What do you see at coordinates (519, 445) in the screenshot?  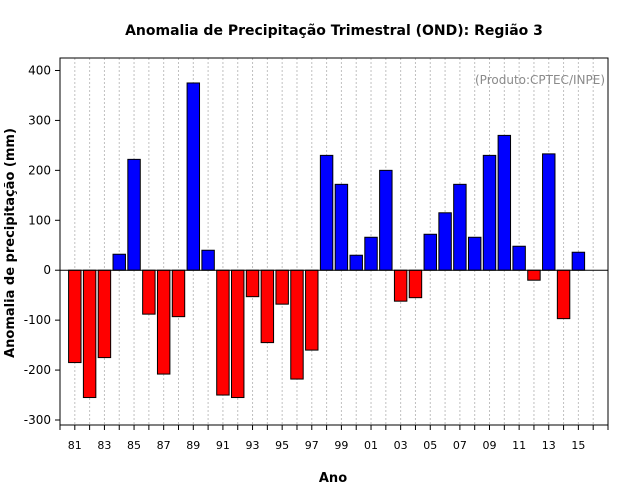 I see `x-tick-label: 11` at bounding box center [519, 445].